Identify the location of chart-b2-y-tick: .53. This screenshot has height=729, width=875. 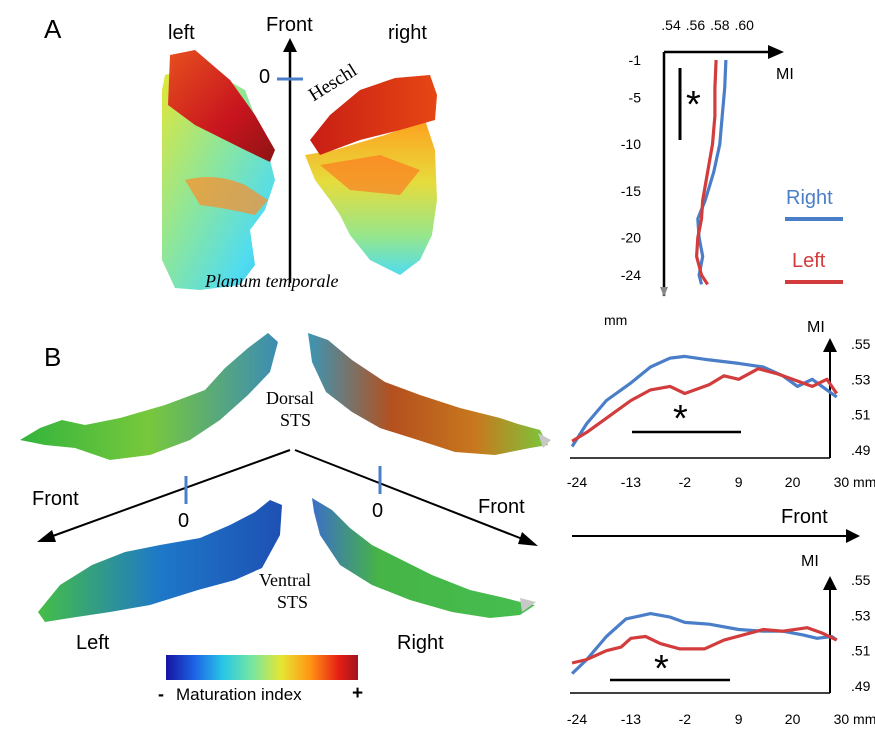
(861, 615).